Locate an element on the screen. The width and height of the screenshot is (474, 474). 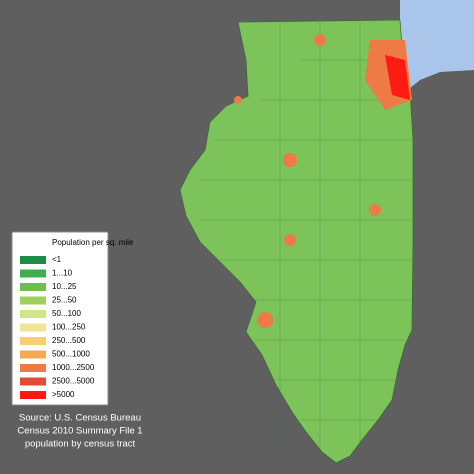
rockford is located at coordinates (320, 40).